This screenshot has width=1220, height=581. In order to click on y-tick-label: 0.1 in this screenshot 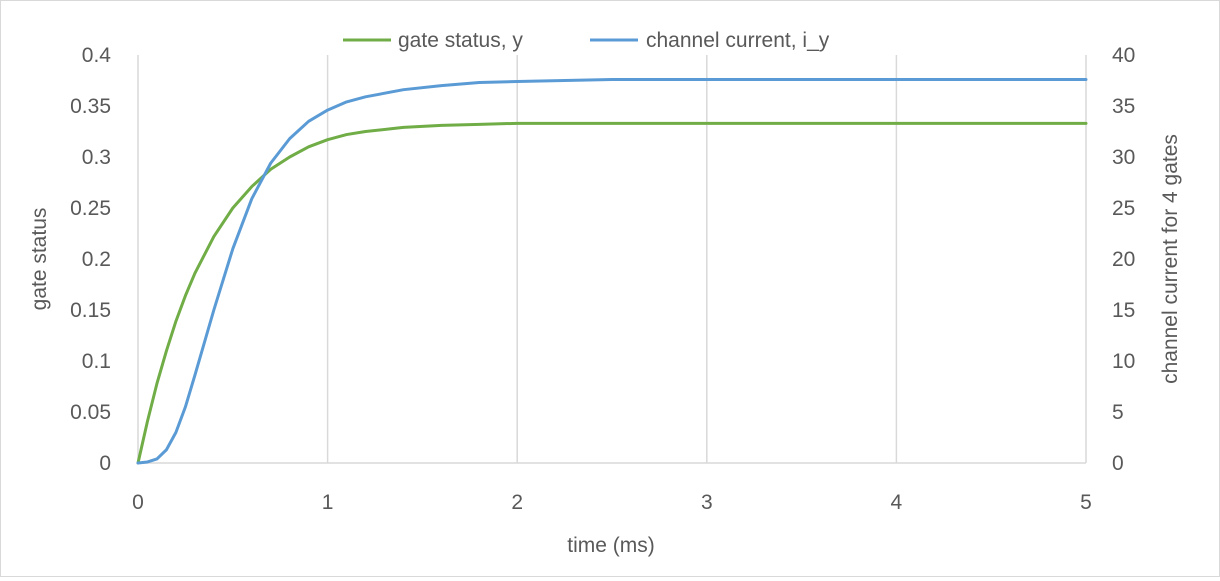, I will do `click(96, 361)`.